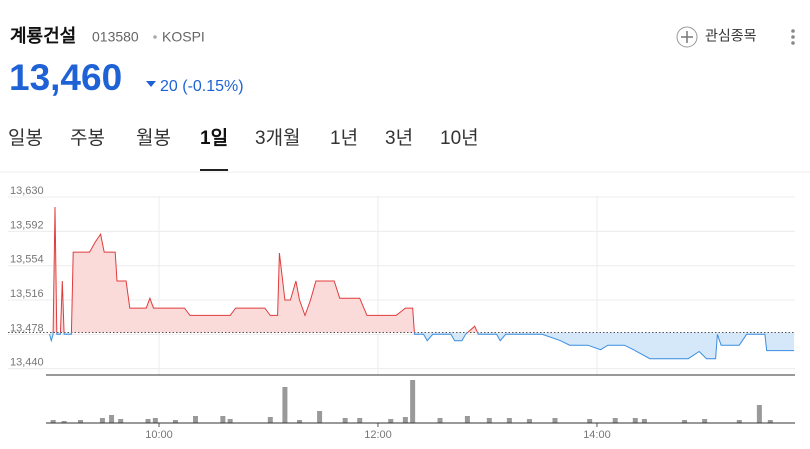 Image resolution: width=810 pixels, height=449 pixels. Describe the element at coordinates (115, 37) in the screenshot. I see `stock-code: 013580` at that location.